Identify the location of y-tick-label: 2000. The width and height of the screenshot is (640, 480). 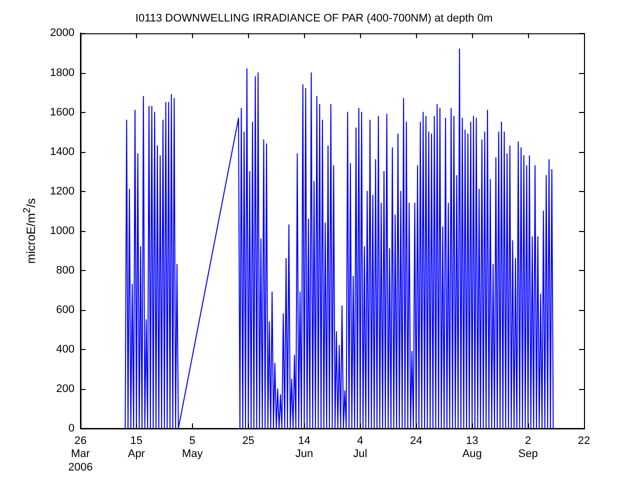
(62, 33).